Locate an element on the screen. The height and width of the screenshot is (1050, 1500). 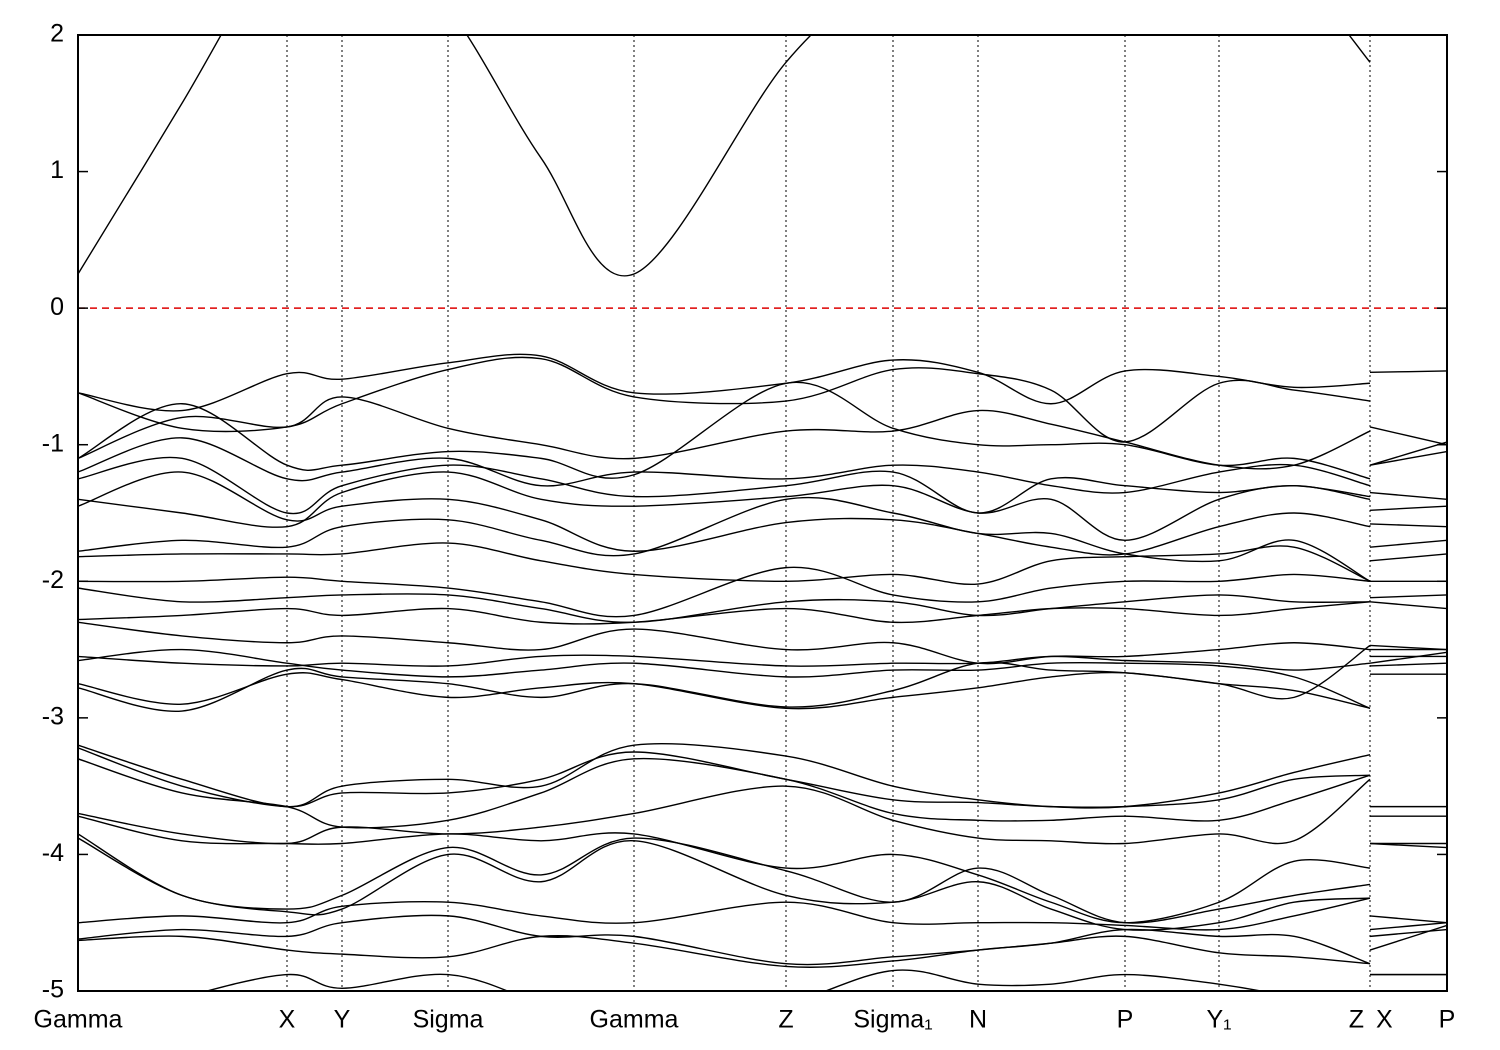
y-tick-label: 2 is located at coordinates (57, 34).